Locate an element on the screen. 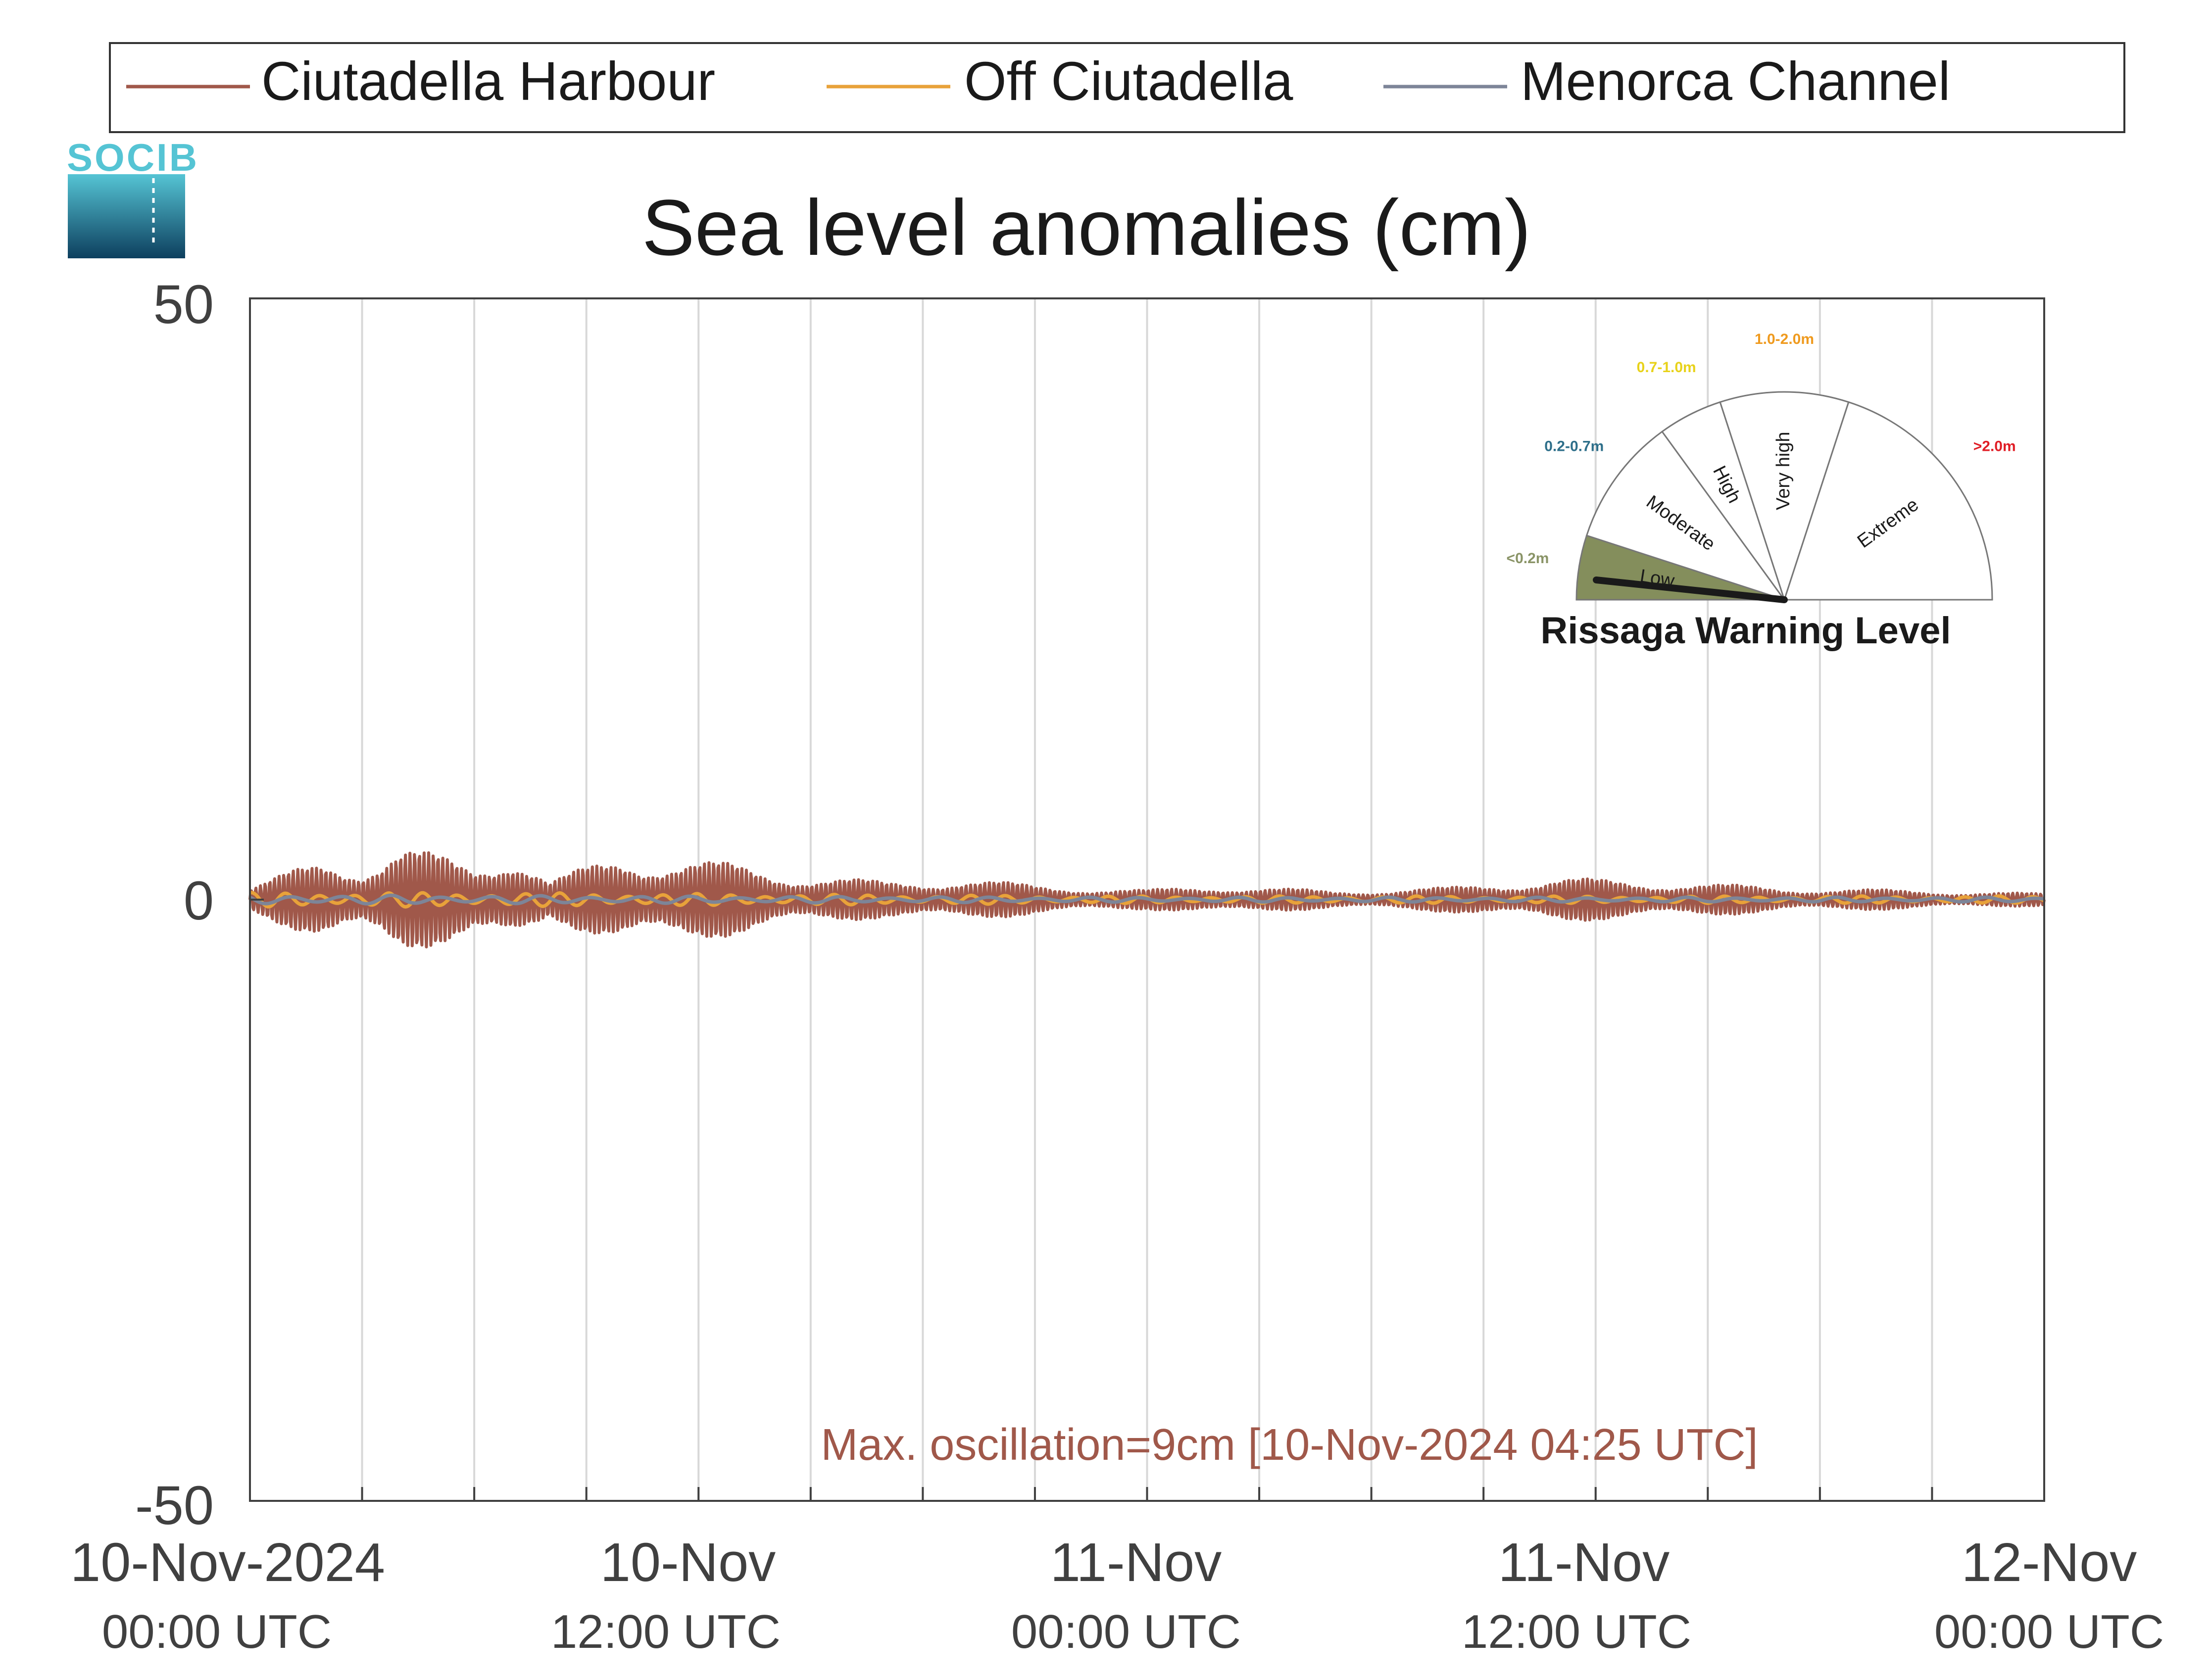  gauge-sector-label: Very high is located at coordinates (1783, 471).